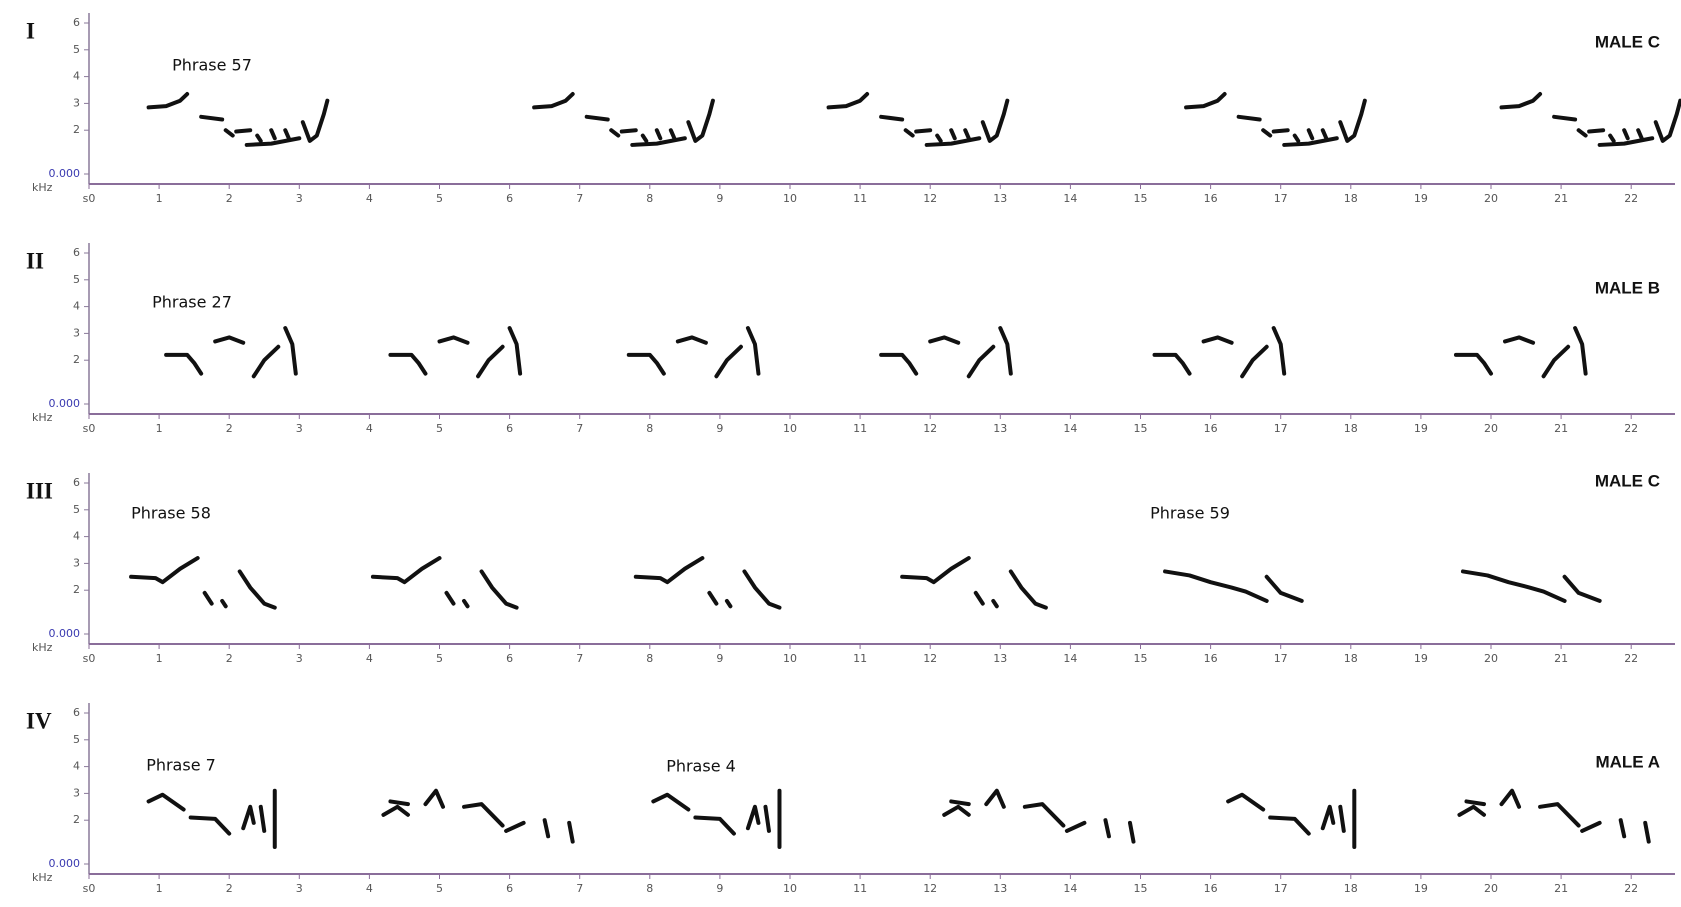 The width and height of the screenshot is (1681, 907). What do you see at coordinates (1070, 198) in the screenshot?
I see `x-tick-label: 14` at bounding box center [1070, 198].